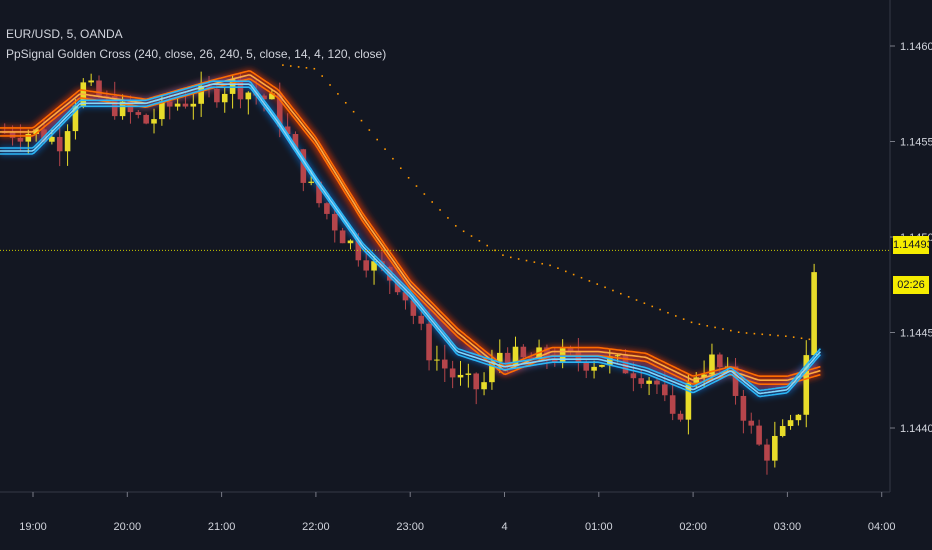 The image size is (932, 550). What do you see at coordinates (64, 34) in the screenshot?
I see `symbol-title: EUR/USD, 5, OANDA` at bounding box center [64, 34].